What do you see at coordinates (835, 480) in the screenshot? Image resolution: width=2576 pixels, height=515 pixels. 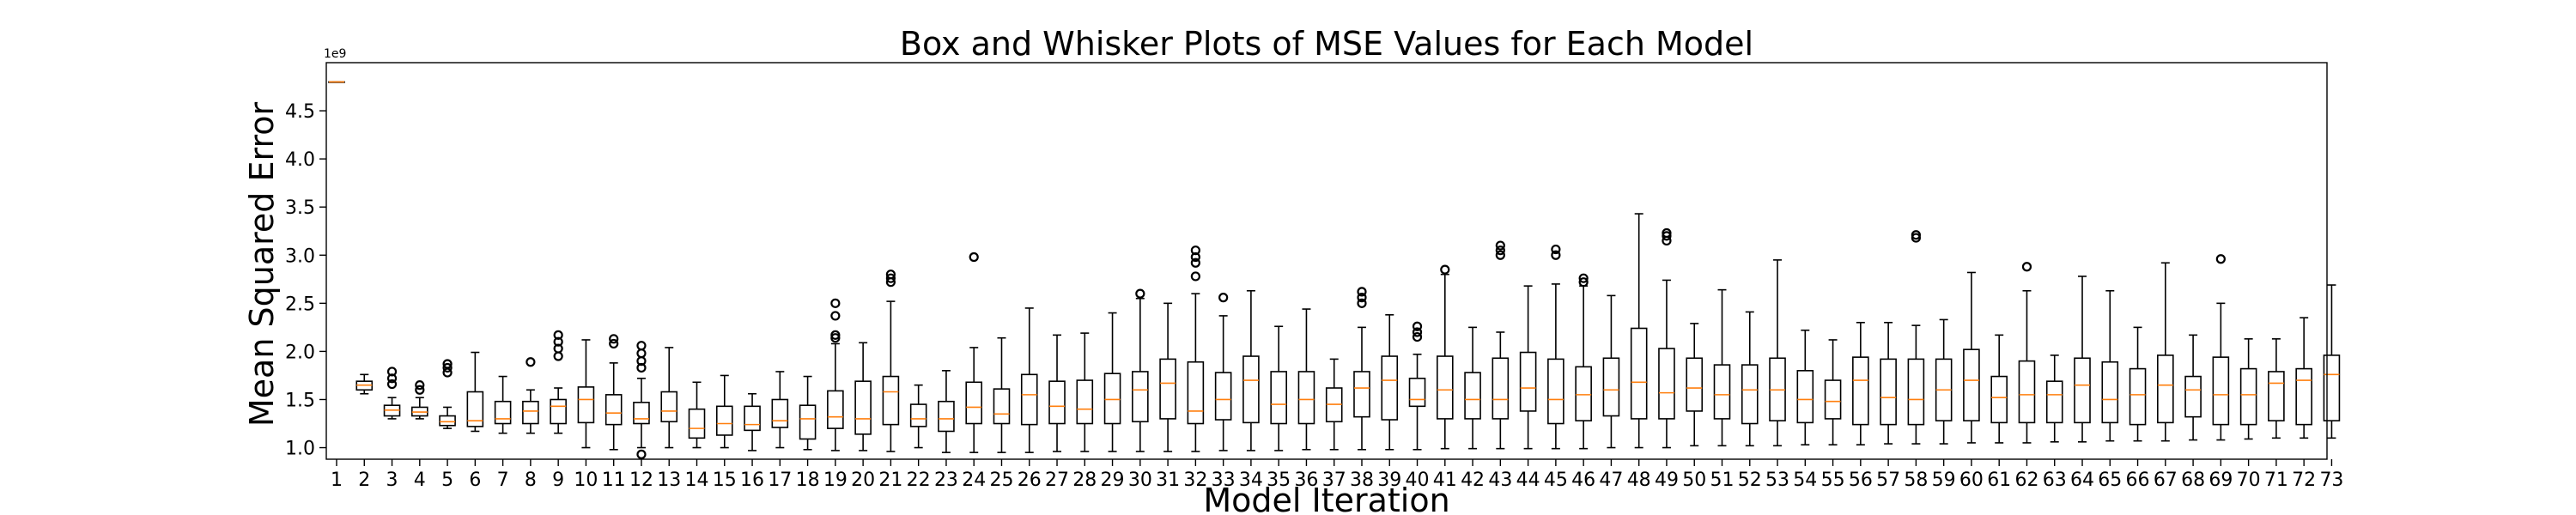 I see `x-tick-label: 19` at bounding box center [835, 480].